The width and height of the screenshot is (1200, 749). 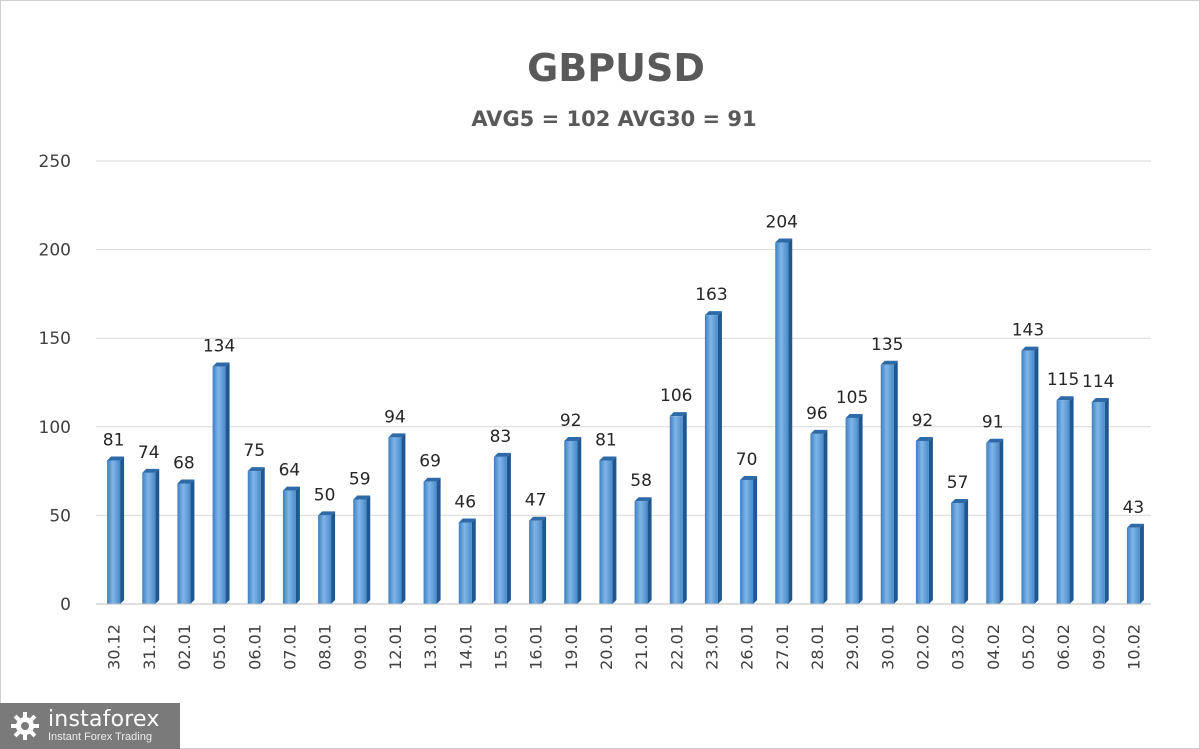 I want to click on brand-tagline: Instant Forex Trading, so click(x=100, y=736).